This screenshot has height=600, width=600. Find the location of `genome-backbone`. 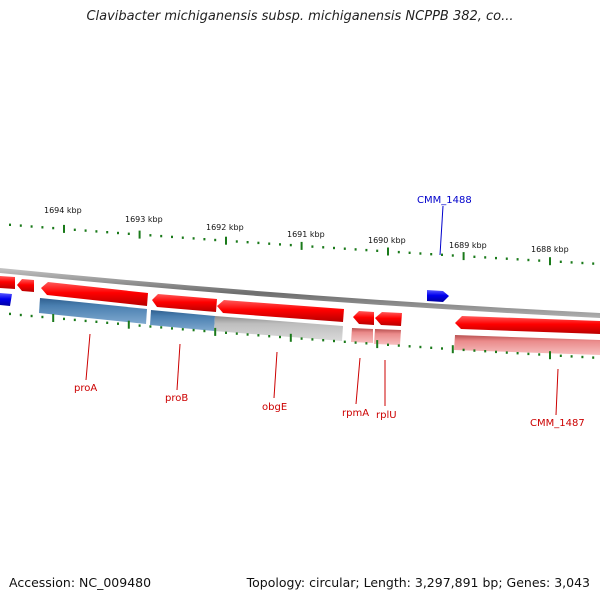

genome-backbone is located at coordinates (300, 293).